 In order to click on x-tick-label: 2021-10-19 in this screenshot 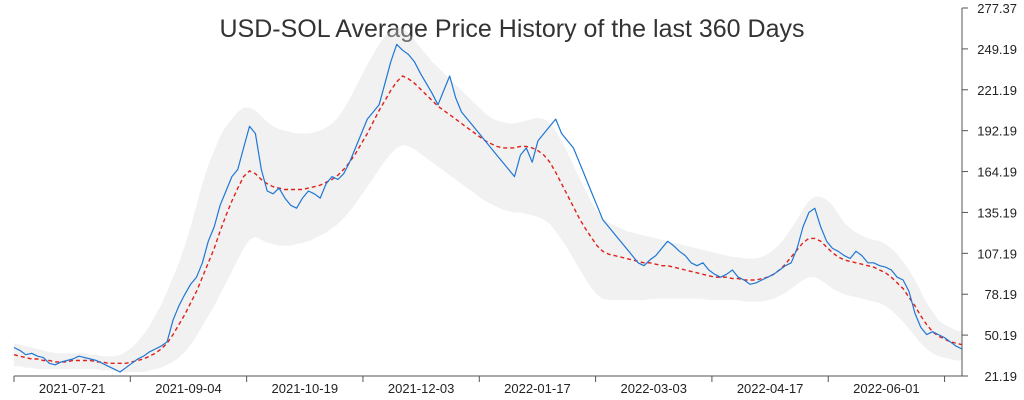, I will do `click(305, 388)`.